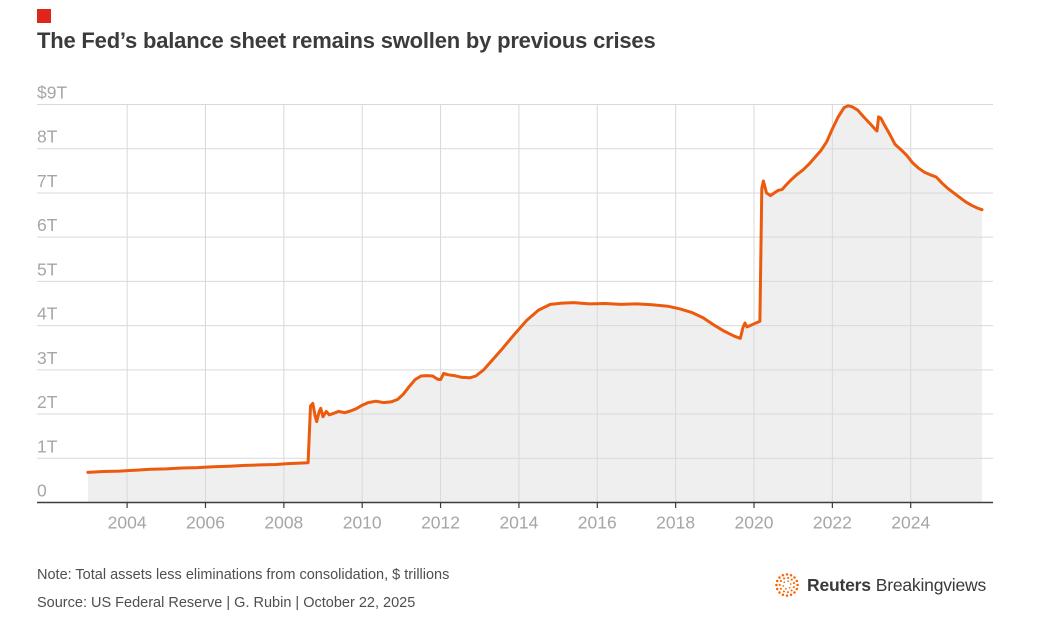 Image resolution: width=1042 pixels, height=642 pixels. Describe the element at coordinates (754, 523) in the screenshot. I see `x-axis-label: 2020` at that location.